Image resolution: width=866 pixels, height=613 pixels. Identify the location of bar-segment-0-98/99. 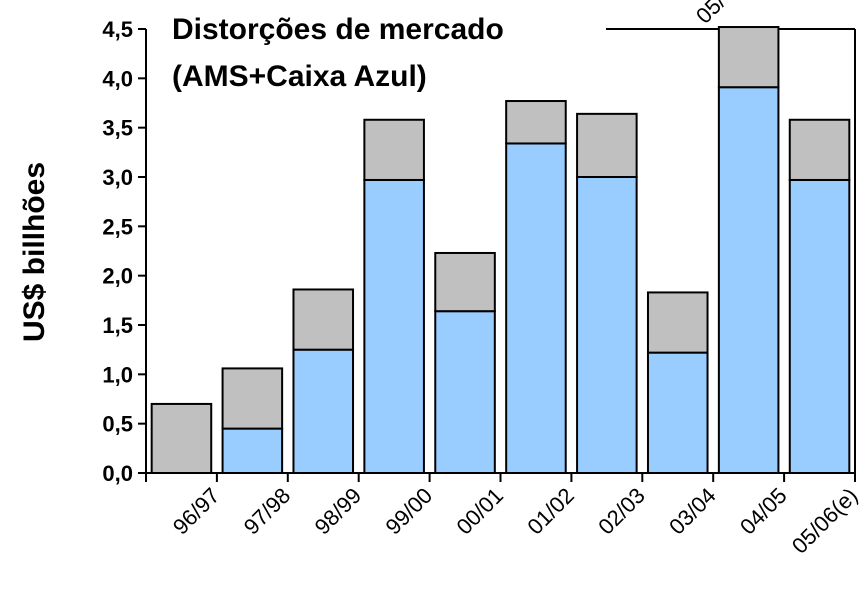
(323, 411).